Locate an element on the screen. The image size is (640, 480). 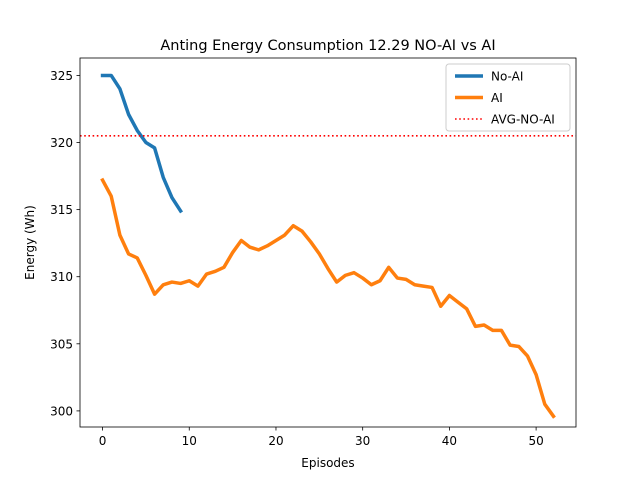
legend-frame is located at coordinates (508, 97).